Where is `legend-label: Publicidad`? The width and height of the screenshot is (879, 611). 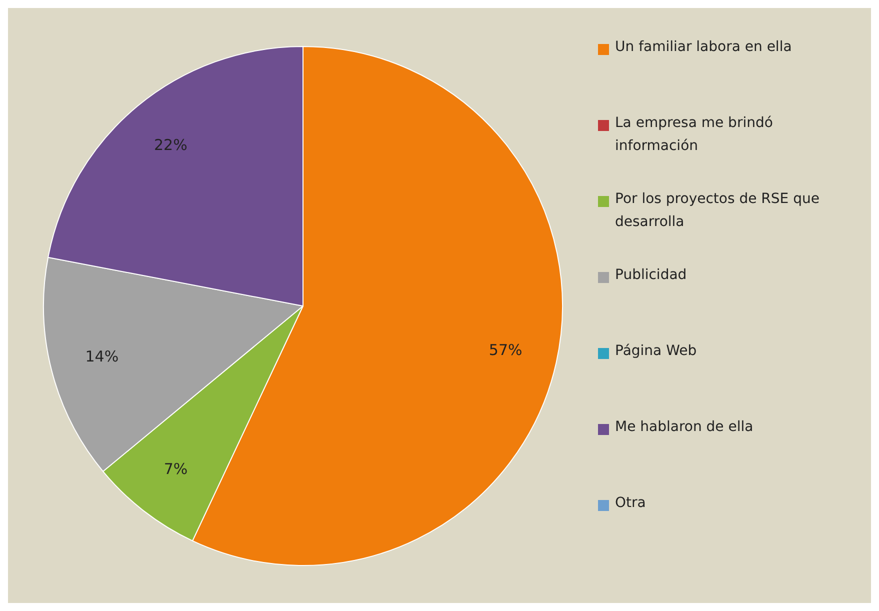
legend-label: Publicidad is located at coordinates (651, 275).